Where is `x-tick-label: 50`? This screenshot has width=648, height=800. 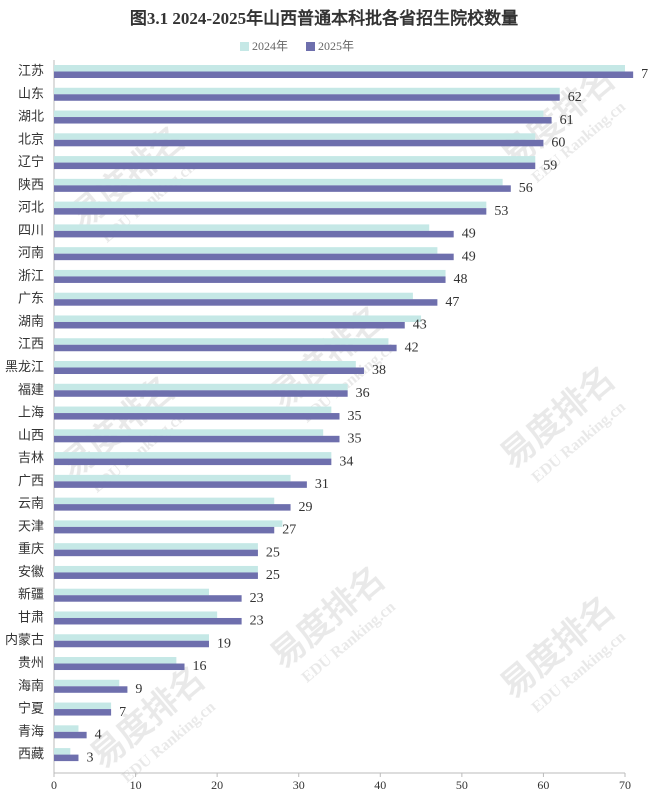 x-tick-label: 50 is located at coordinates (462, 785).